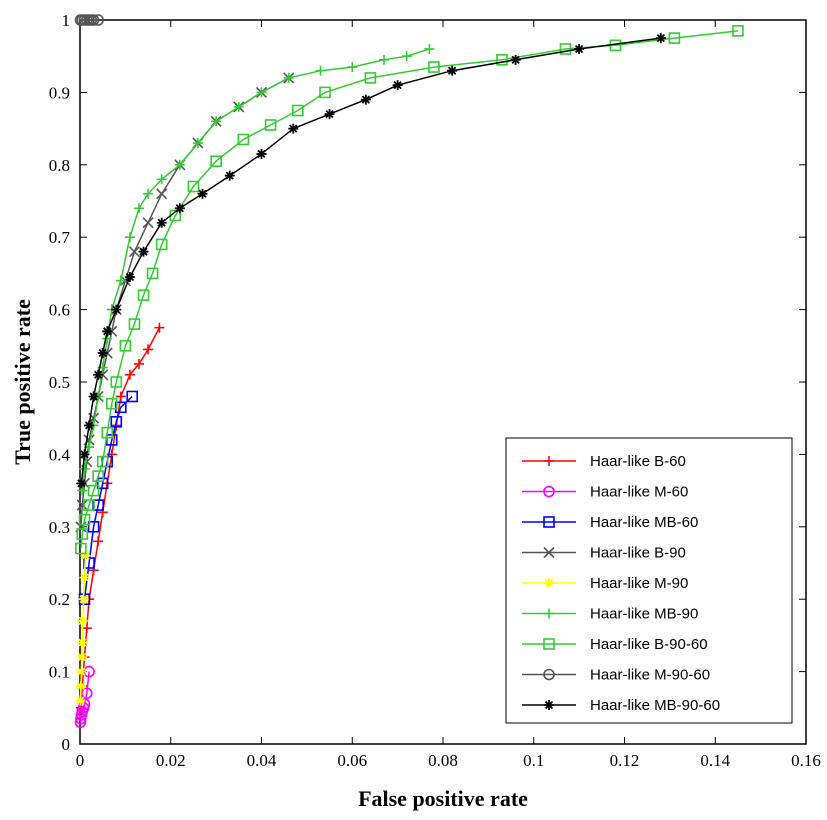 This screenshot has height=820, width=827. Describe the element at coordinates (649, 644) in the screenshot. I see `legend-label: Haar-like B-90-60` at that location.